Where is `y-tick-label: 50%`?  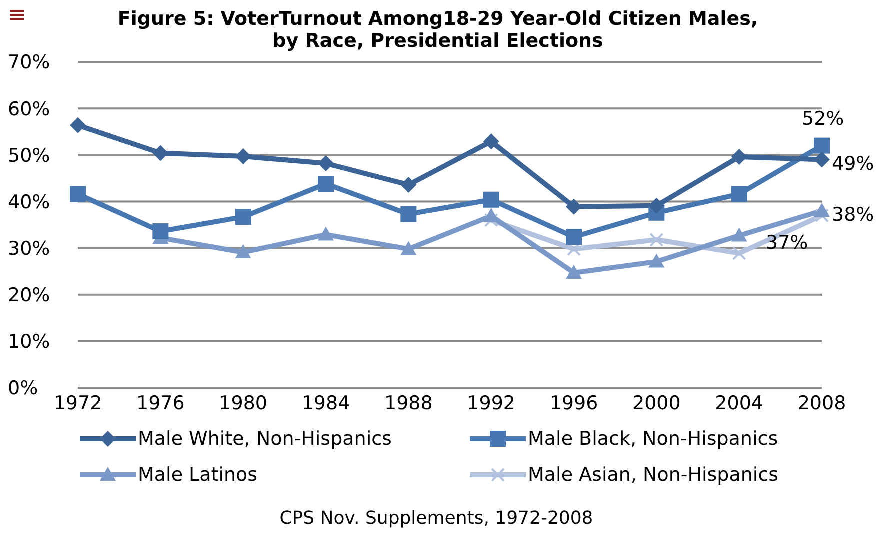
y-tick-label: 50% is located at coordinates (29, 155).